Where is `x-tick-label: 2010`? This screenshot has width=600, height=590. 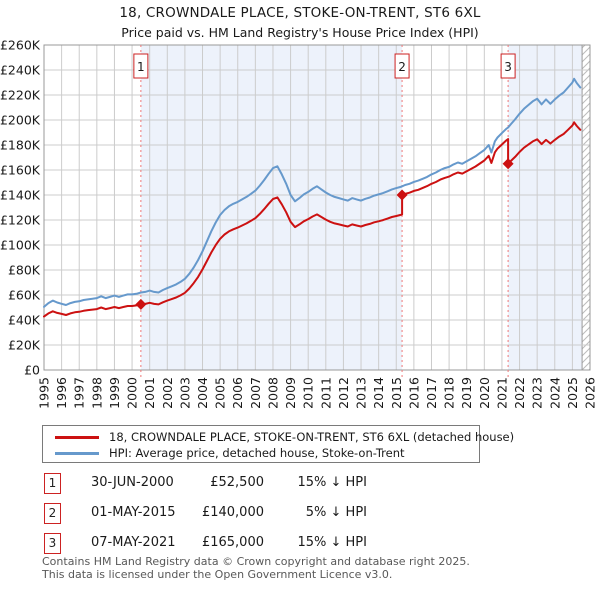
x-tick-label: 2010 is located at coordinates (308, 393).